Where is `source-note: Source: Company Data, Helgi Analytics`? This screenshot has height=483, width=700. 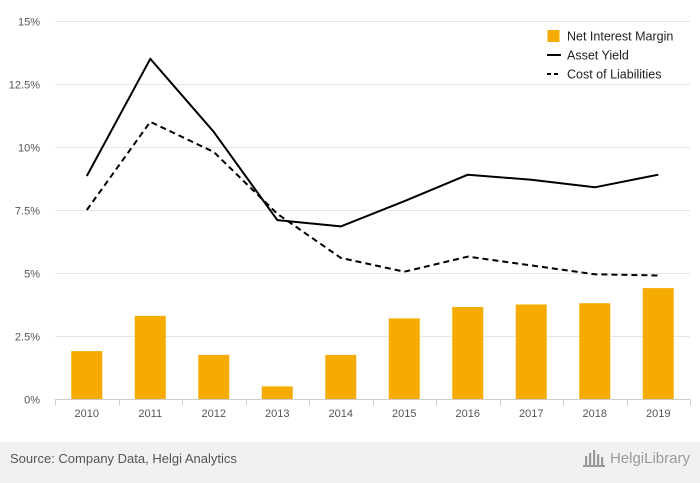 source-note: Source: Company Data, Helgi Analytics is located at coordinates (123, 458).